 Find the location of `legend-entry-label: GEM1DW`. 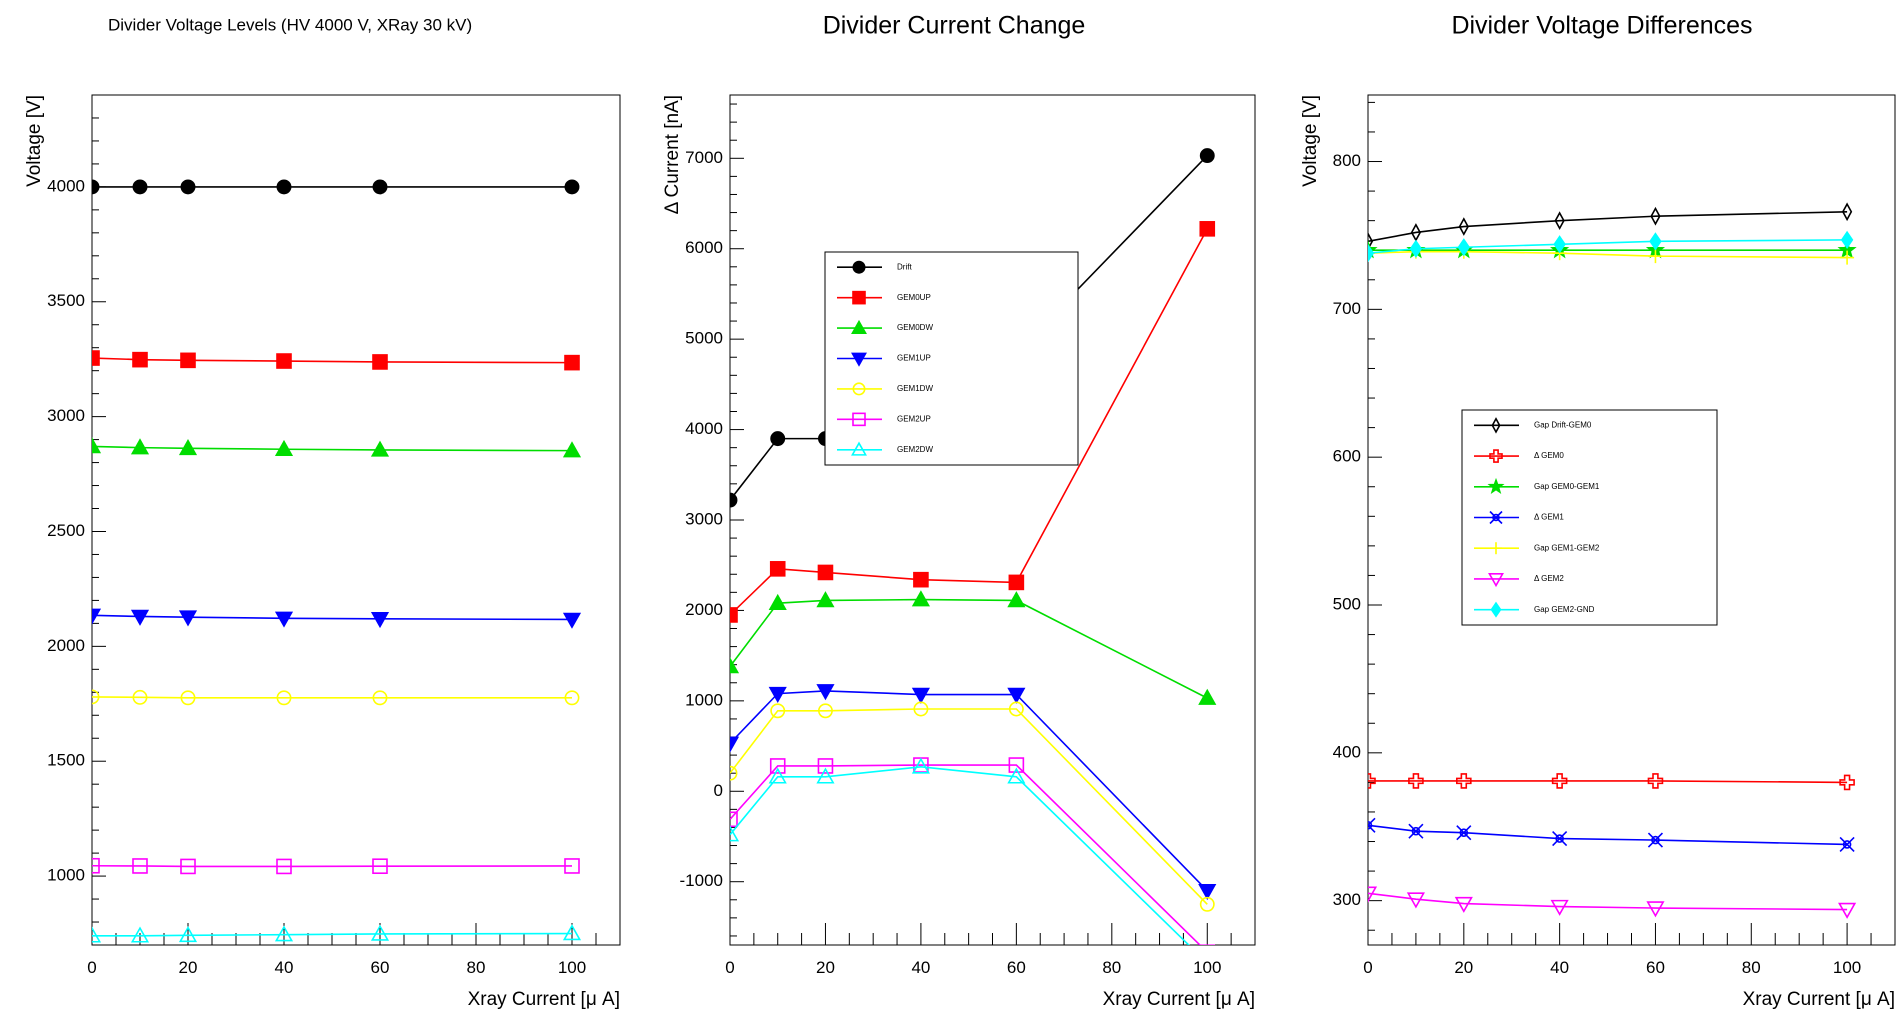

legend-entry-label: GEM1DW is located at coordinates (915, 388).